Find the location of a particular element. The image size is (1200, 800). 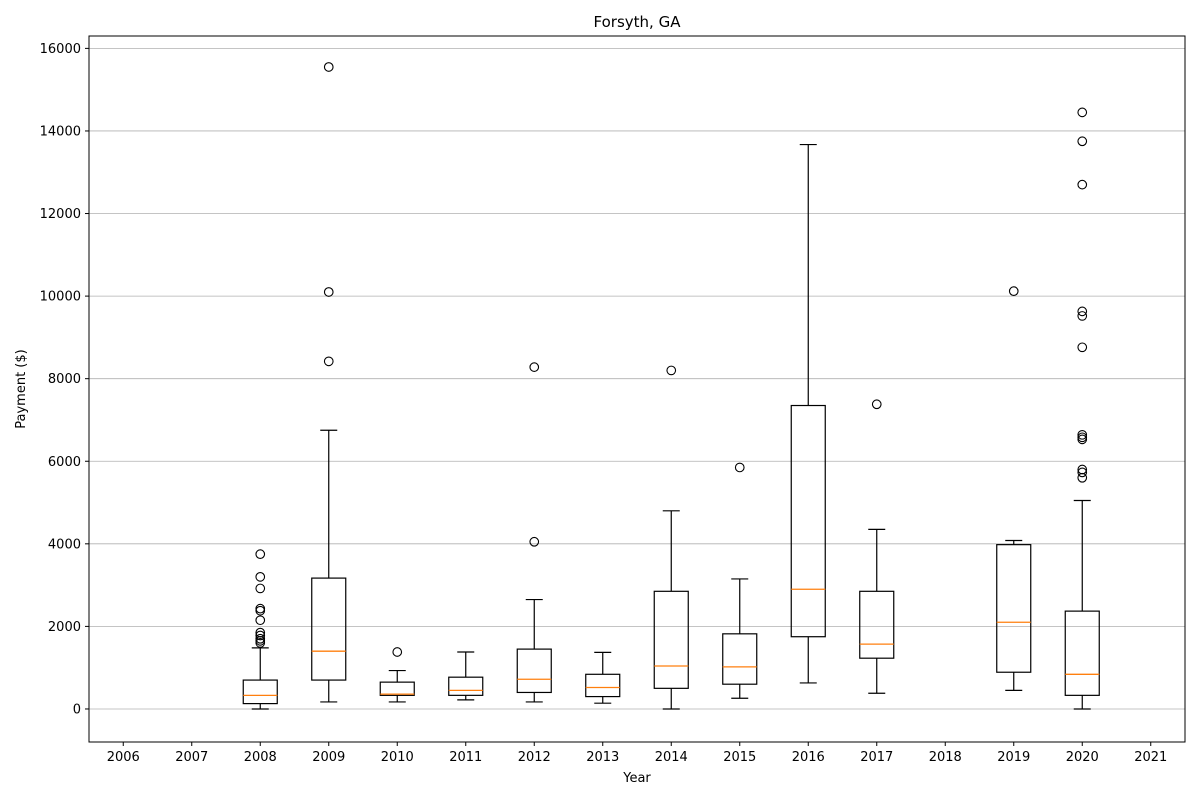

x-tick-label: 2014 is located at coordinates (671, 757).